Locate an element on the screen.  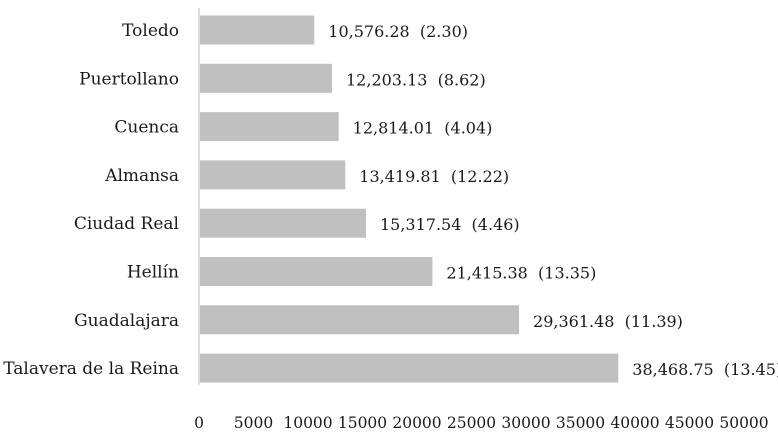
category-label: Puertollano is located at coordinates (129, 79).